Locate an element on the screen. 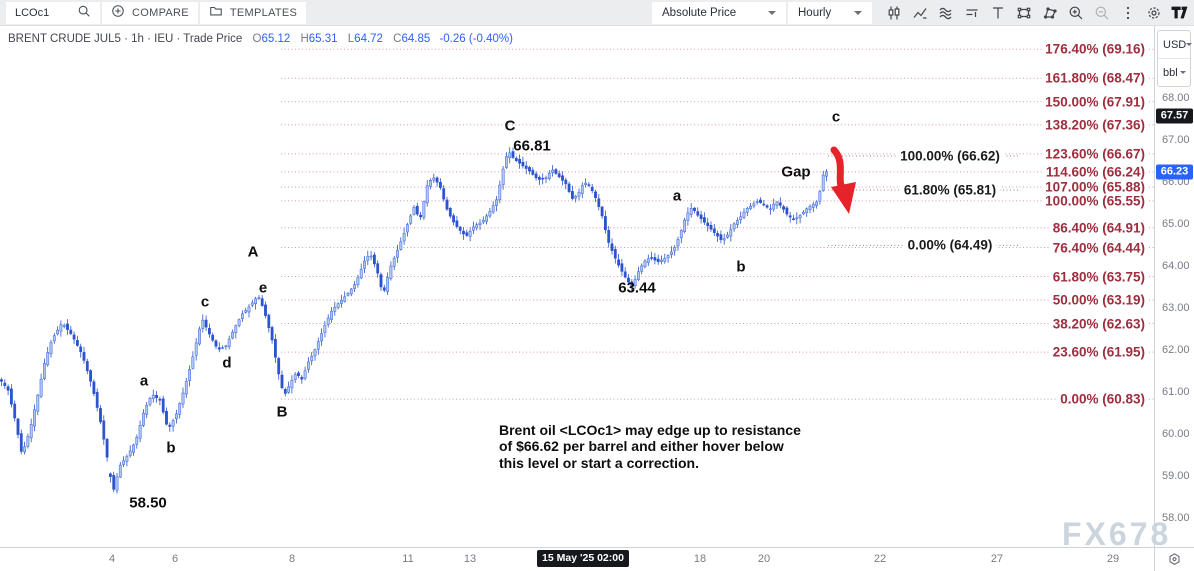  ohlc-change: -0.26 (-0.40%) is located at coordinates (476, 39).